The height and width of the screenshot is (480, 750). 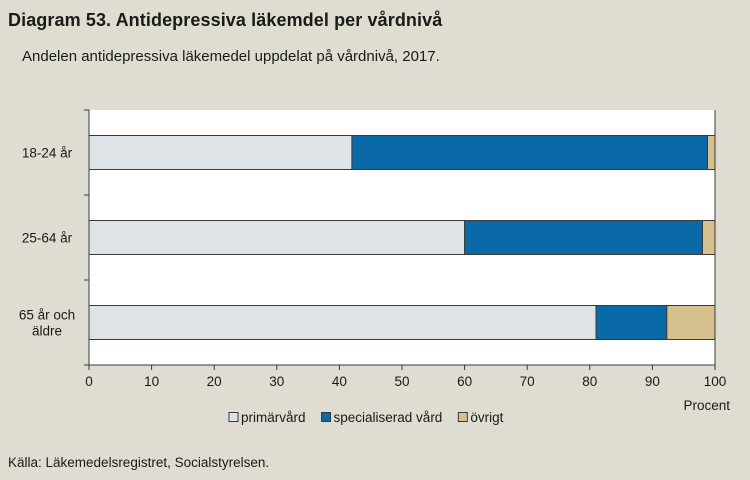 I want to click on x-axis-title: Procent, so click(x=706, y=405).